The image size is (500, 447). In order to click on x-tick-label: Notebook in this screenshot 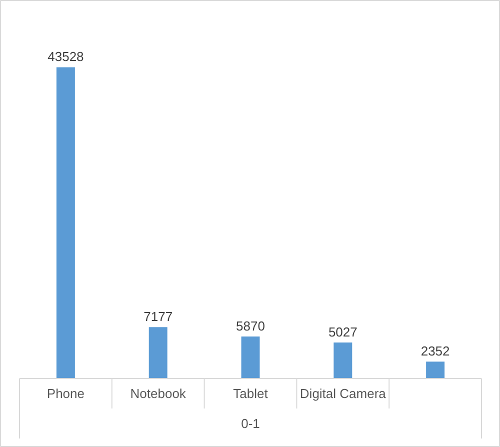, I will do `click(158, 393)`.